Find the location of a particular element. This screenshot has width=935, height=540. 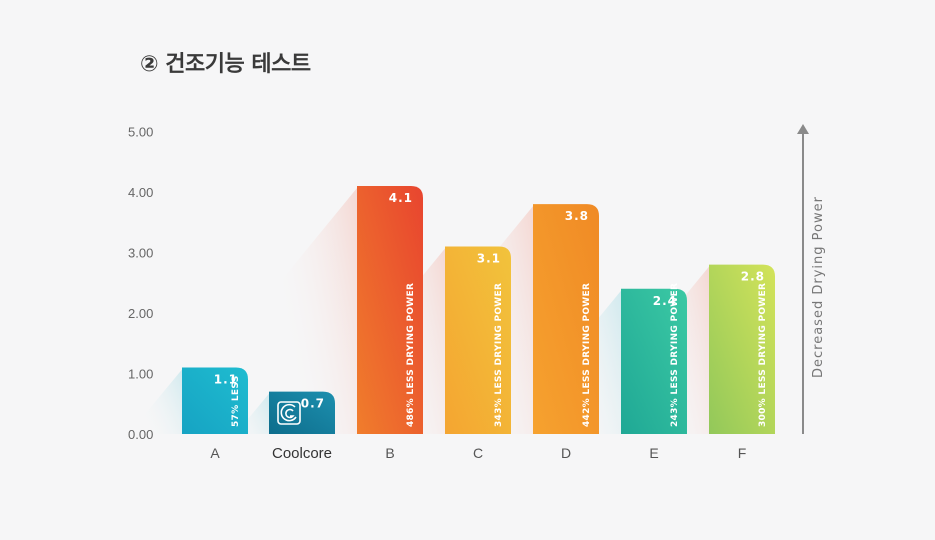

data-label: 4.1 is located at coordinates (401, 198).